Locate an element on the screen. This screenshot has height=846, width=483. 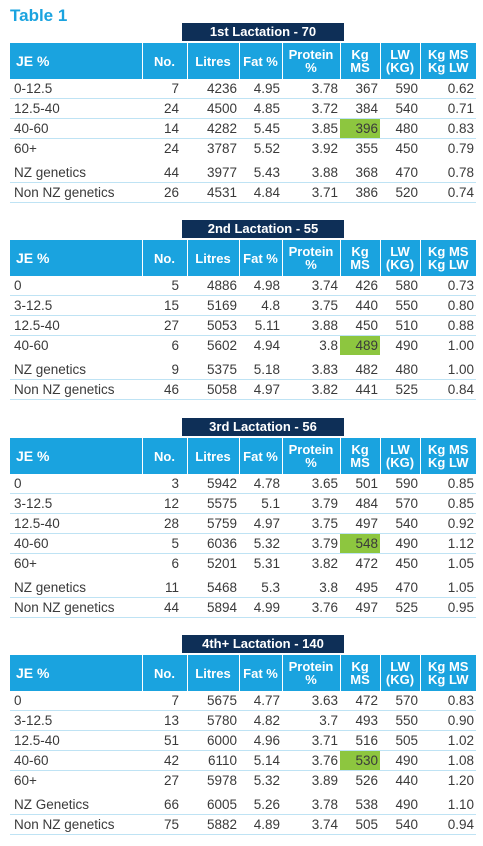
fat-cell: 4.89 is located at coordinates (260, 824).